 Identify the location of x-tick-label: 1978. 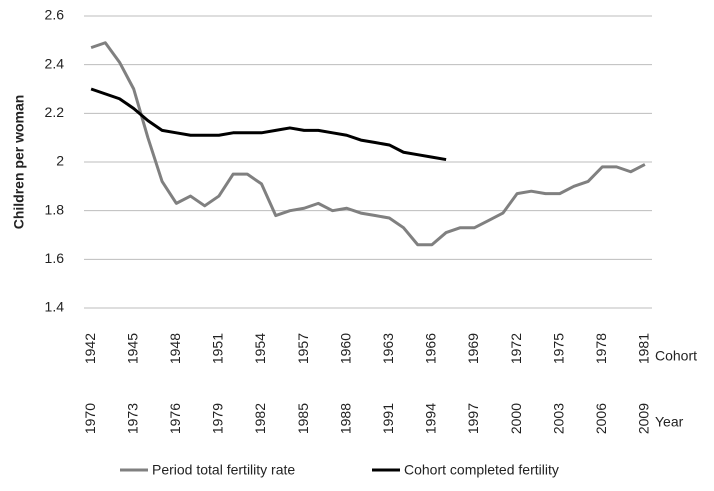
(601, 348).